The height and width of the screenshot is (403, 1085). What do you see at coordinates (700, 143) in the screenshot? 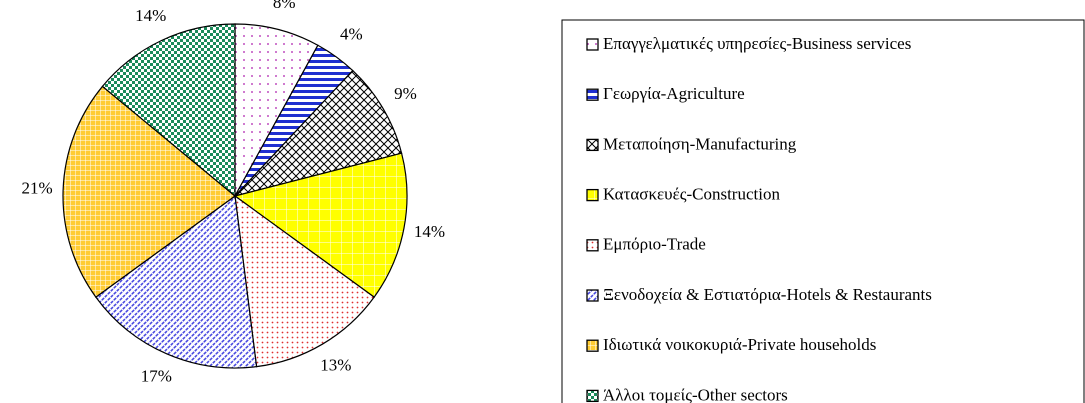
I see `legend-label: Μεταποίηση-Manufacturing` at bounding box center [700, 143].